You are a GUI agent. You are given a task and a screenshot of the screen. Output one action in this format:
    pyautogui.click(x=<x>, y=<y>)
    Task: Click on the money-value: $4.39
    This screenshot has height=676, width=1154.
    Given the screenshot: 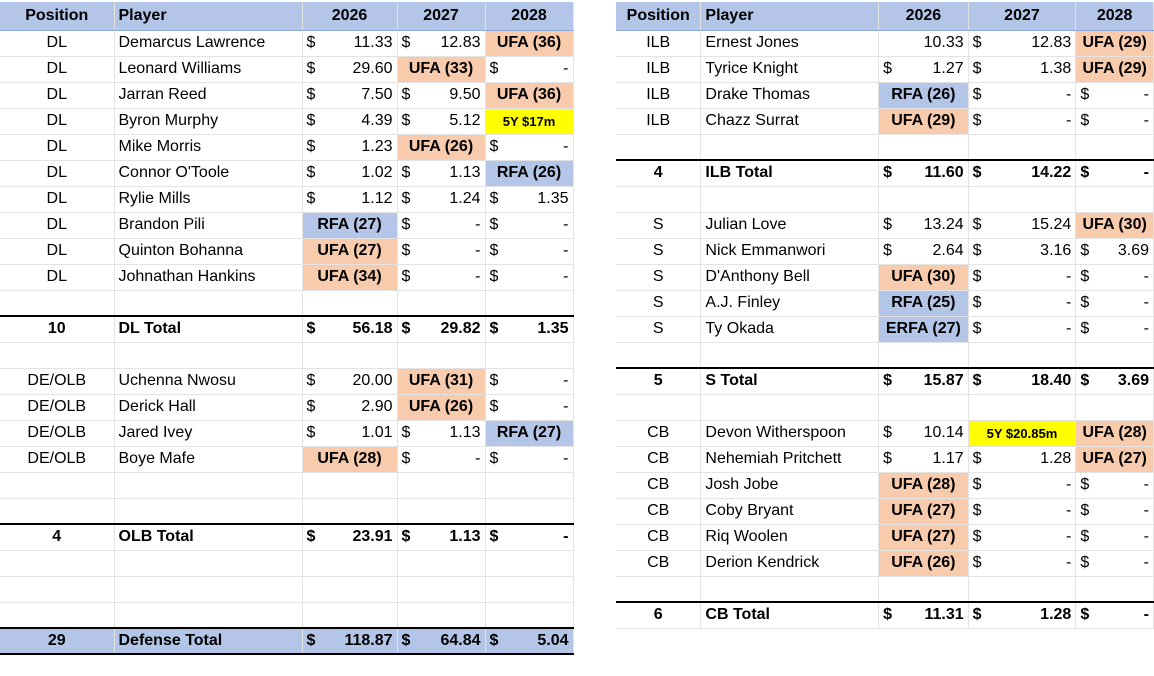 What is the action you would take?
    pyautogui.click(x=349, y=120)
    